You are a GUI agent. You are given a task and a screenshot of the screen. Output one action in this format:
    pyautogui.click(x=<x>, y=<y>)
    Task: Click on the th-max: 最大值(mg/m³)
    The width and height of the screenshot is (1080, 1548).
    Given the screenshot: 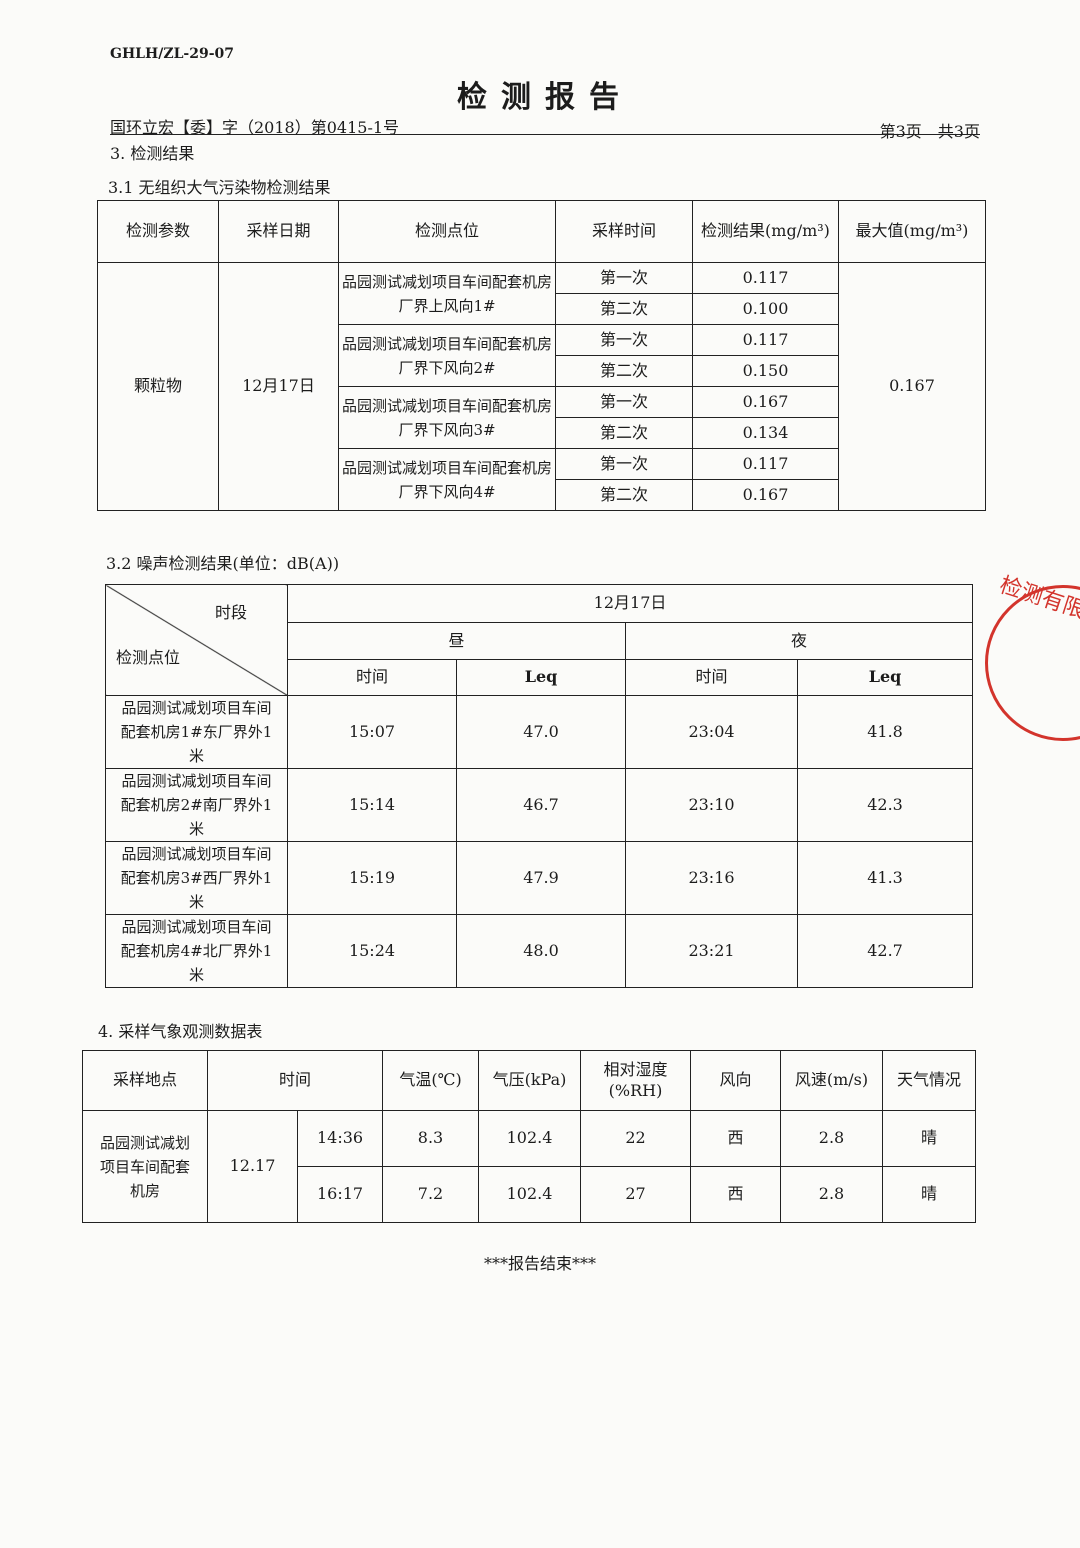 What is the action you would take?
    pyautogui.click(x=912, y=231)
    